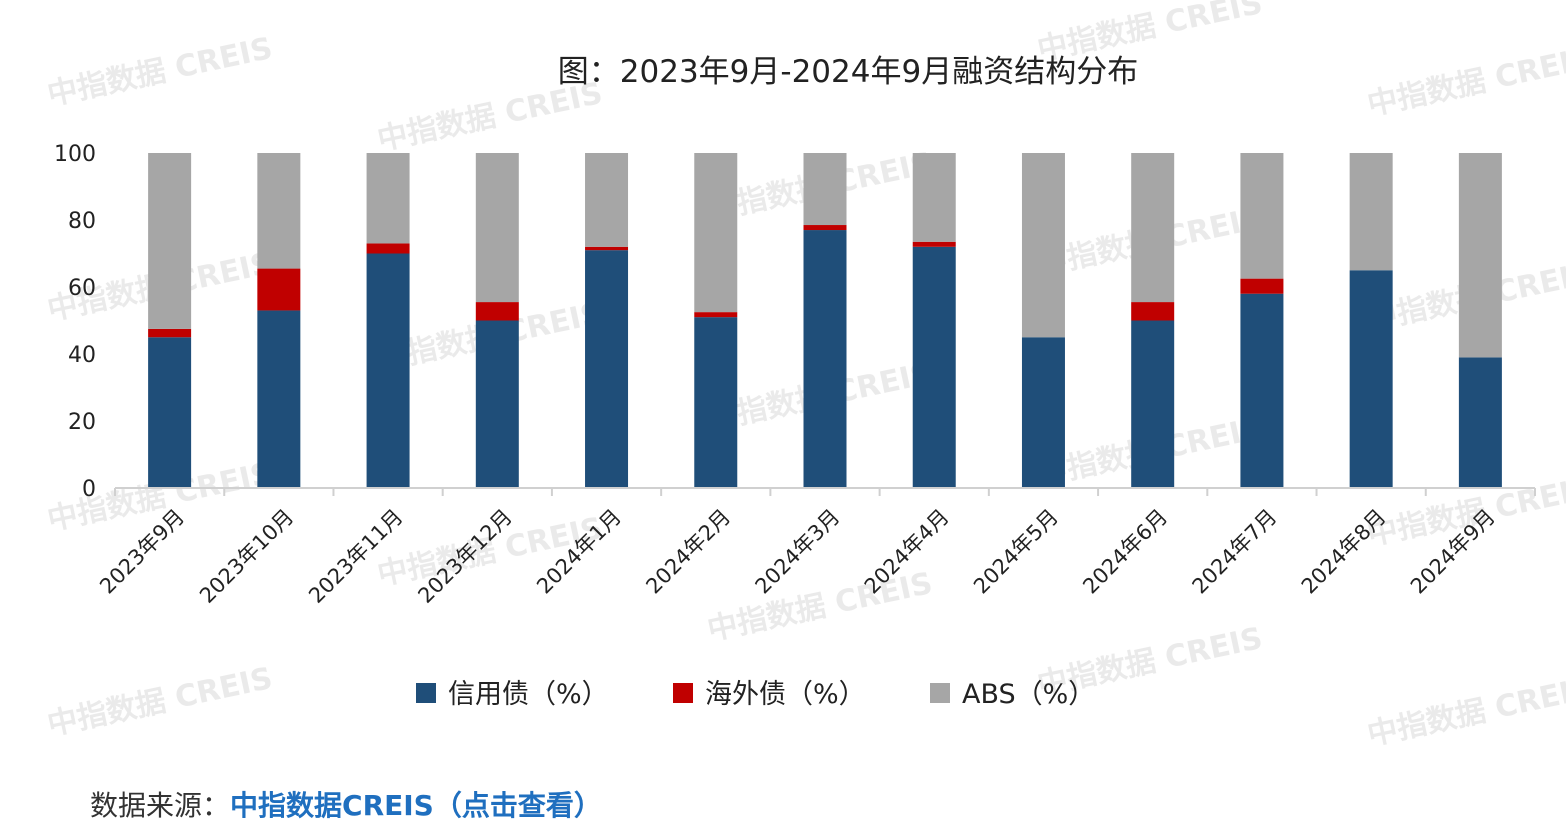 Image resolution: width=1566 pixels, height=826 pixels. Describe the element at coordinates (75, 154) in the screenshot. I see `y-tick-label: 100` at that location.